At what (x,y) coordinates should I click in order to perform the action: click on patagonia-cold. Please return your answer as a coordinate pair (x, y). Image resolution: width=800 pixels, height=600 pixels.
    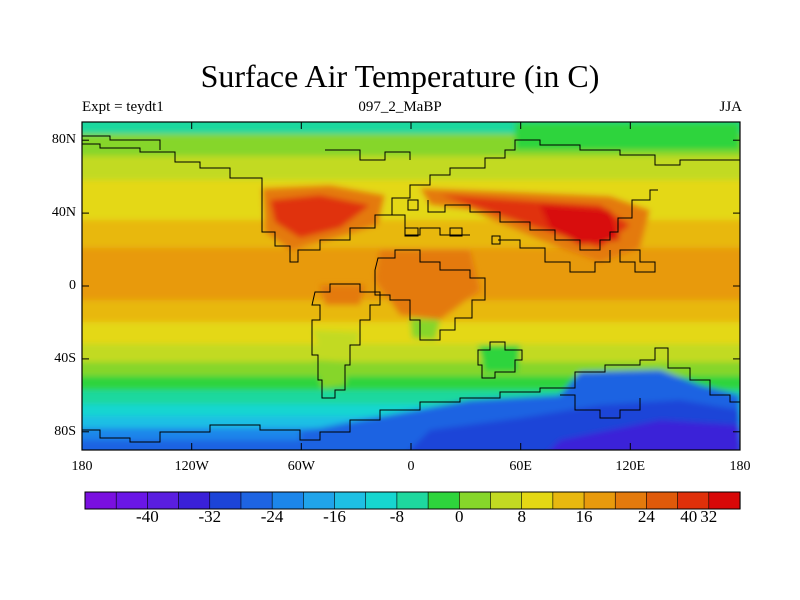
    Looking at the image, I should click on (332, 374).